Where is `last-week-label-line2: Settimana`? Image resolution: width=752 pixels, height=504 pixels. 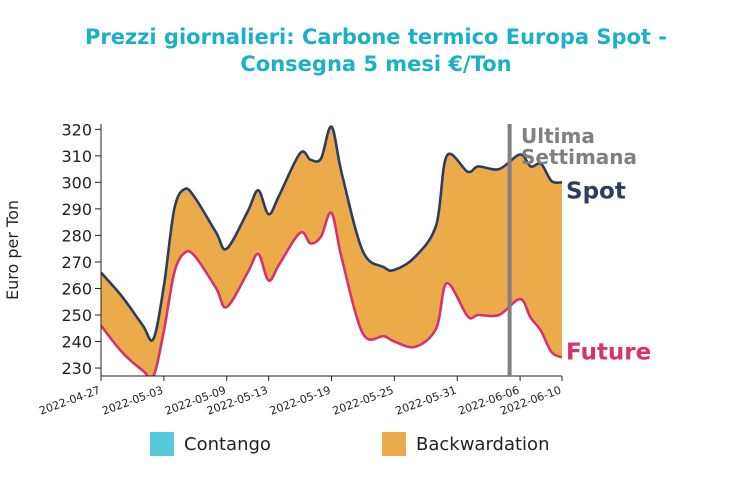
last-week-label-line2: Settimana is located at coordinates (579, 157).